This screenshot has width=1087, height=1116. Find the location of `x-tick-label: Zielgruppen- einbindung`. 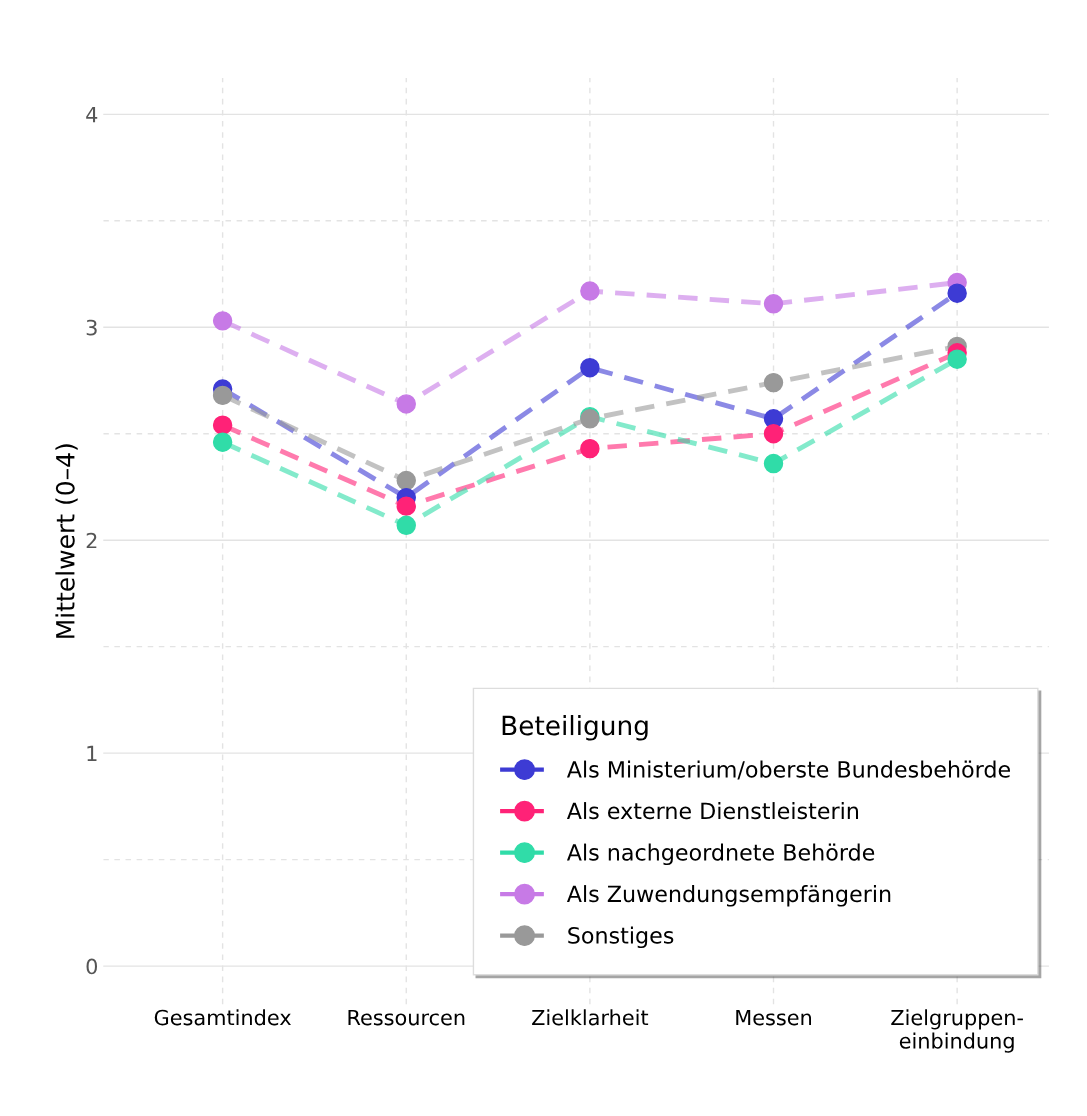

x-tick-label: Zielgruppen- einbindung is located at coordinates (957, 1031).